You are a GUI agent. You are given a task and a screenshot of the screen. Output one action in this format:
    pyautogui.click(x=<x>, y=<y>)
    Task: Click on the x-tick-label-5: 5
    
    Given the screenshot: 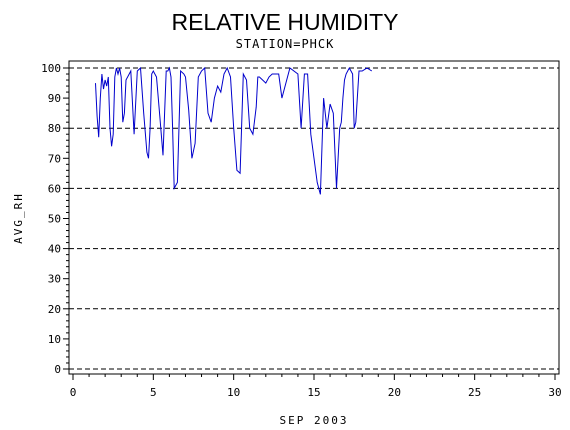 What is the action you would take?
    pyautogui.click(x=153, y=392)
    